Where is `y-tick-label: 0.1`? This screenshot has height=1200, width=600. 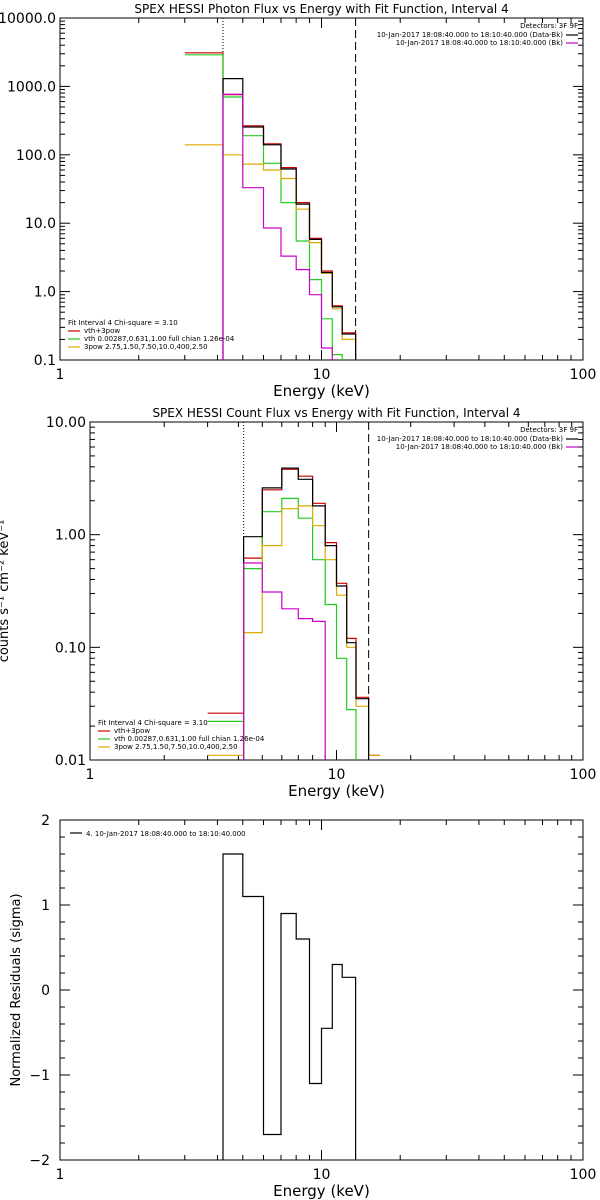 y-tick-label: 0.1 is located at coordinates (45, 361).